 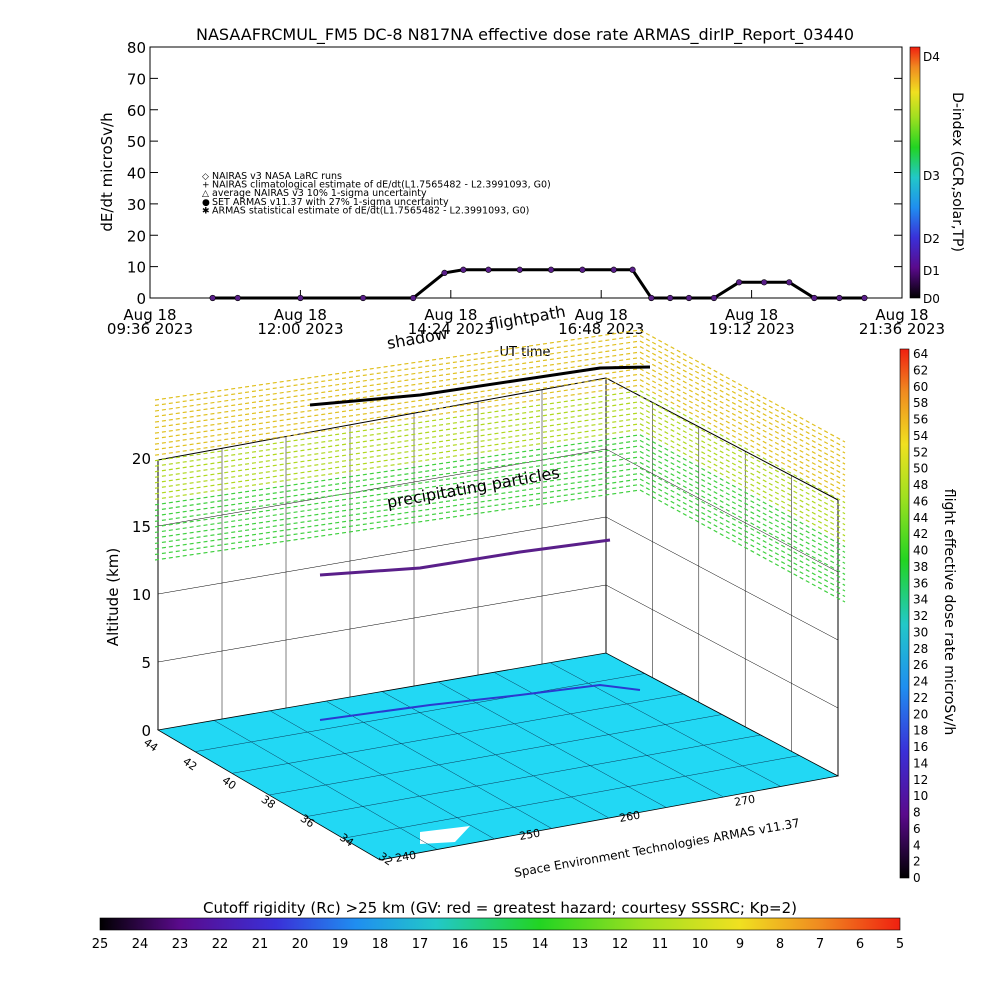 I want to click on top-x-tick-line2: 14:24 2023, so click(x=451, y=329).